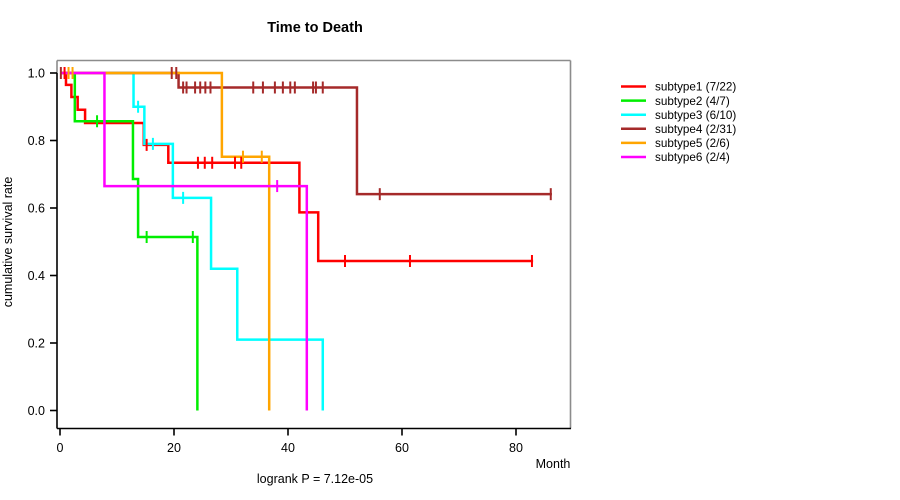 This screenshot has width=900, height=500. Describe the element at coordinates (695, 87) in the screenshot. I see `legend-label-subtype1: subtype1 (7/22)` at that location.